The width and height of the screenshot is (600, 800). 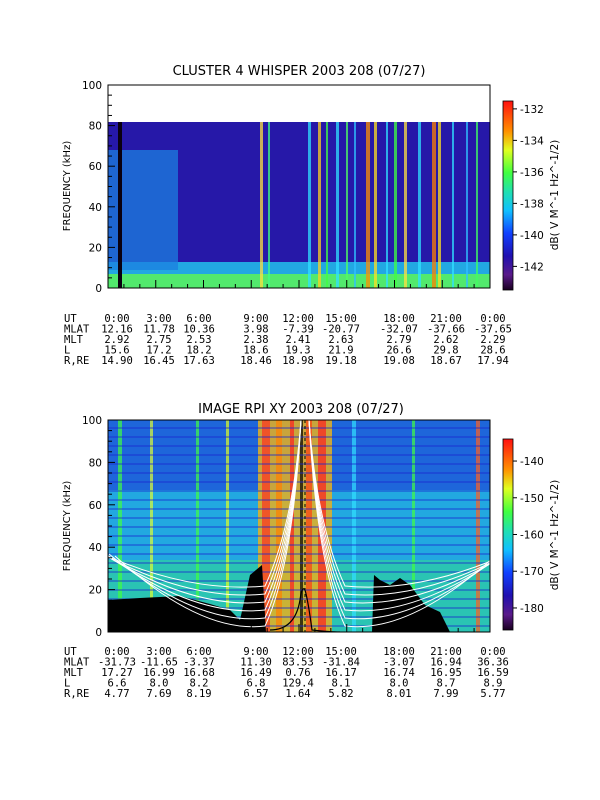 I want to click on ephemeris-value: 12.16, so click(x=117, y=330).